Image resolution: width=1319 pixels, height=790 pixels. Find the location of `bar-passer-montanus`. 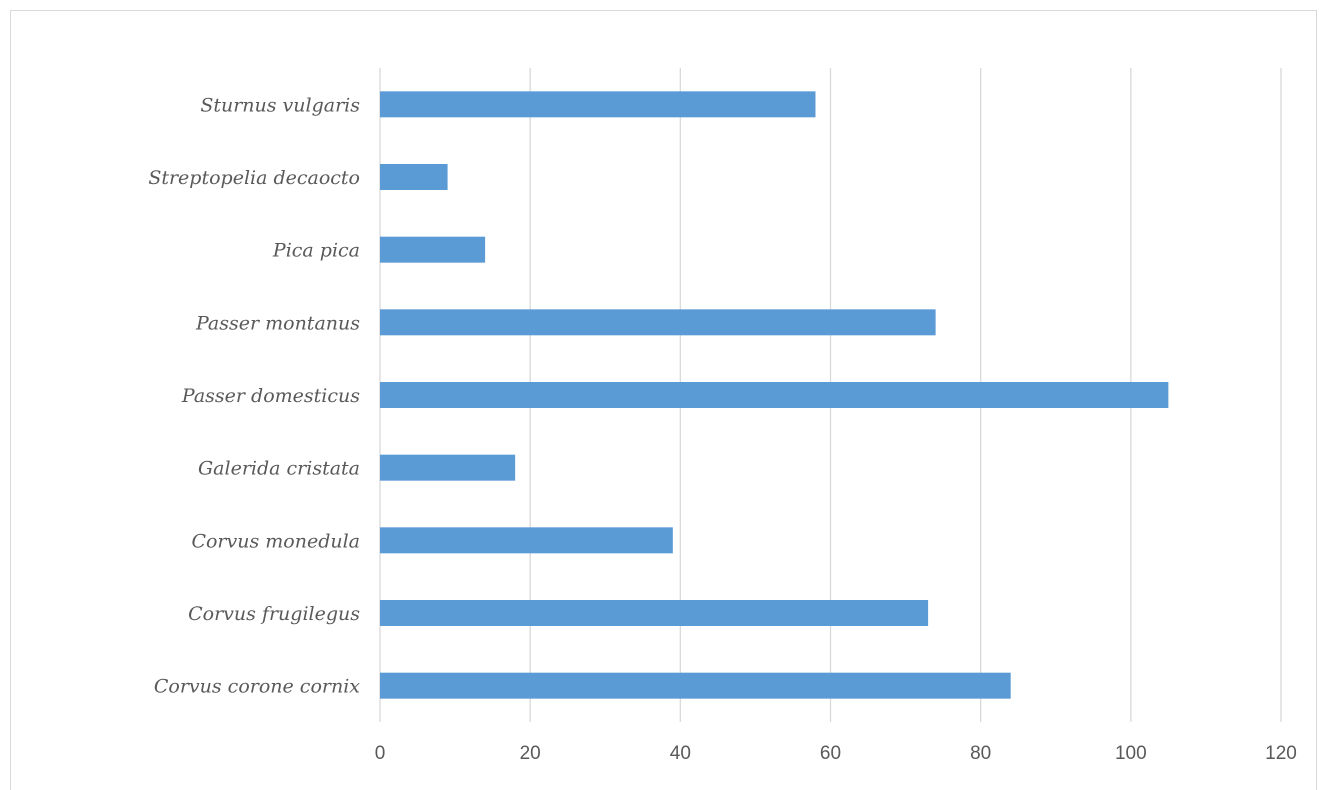

bar-passer-montanus is located at coordinates (658, 322).